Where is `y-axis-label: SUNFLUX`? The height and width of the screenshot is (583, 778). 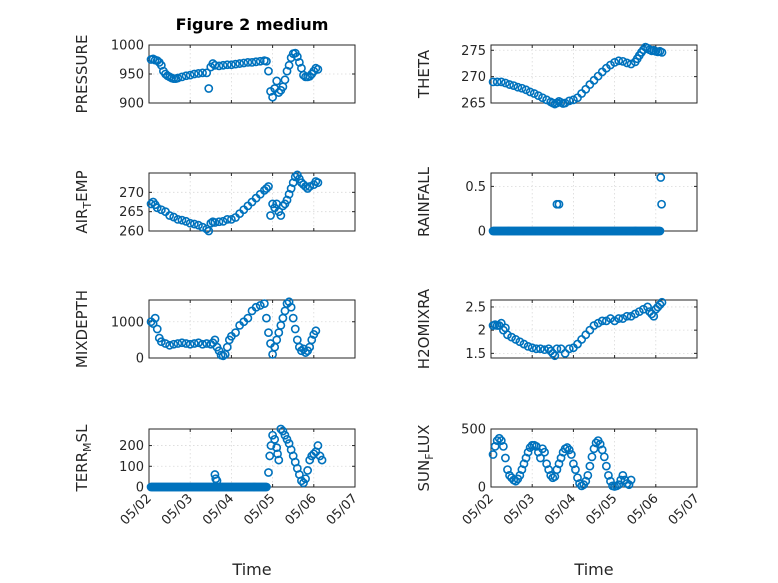
y-axis-label: SUNFLUX is located at coordinates (425, 458).